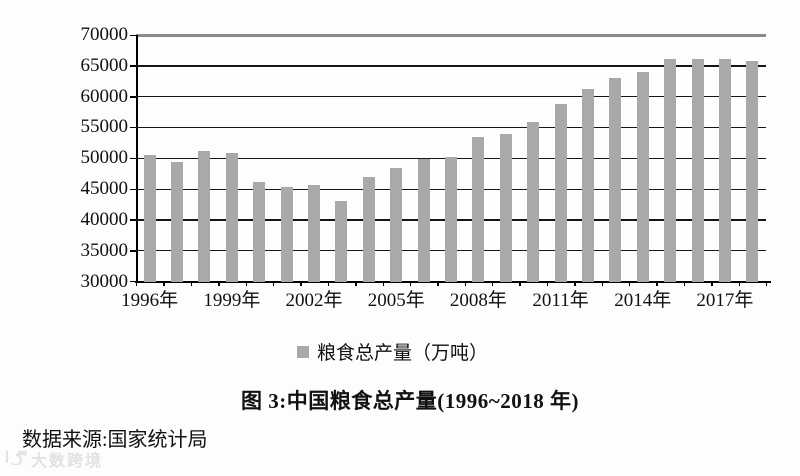 This screenshot has height=476, width=800. What do you see at coordinates (286, 234) in the screenshot?
I see `bar-2001` at bounding box center [286, 234].